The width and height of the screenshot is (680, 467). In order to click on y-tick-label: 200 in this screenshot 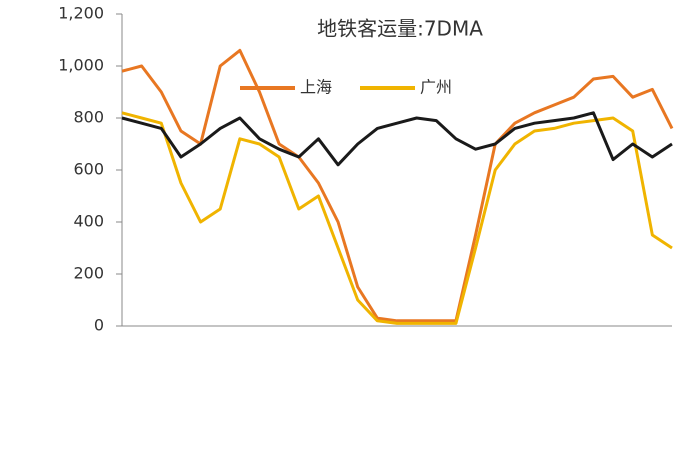, I will do `click(88, 273)`.